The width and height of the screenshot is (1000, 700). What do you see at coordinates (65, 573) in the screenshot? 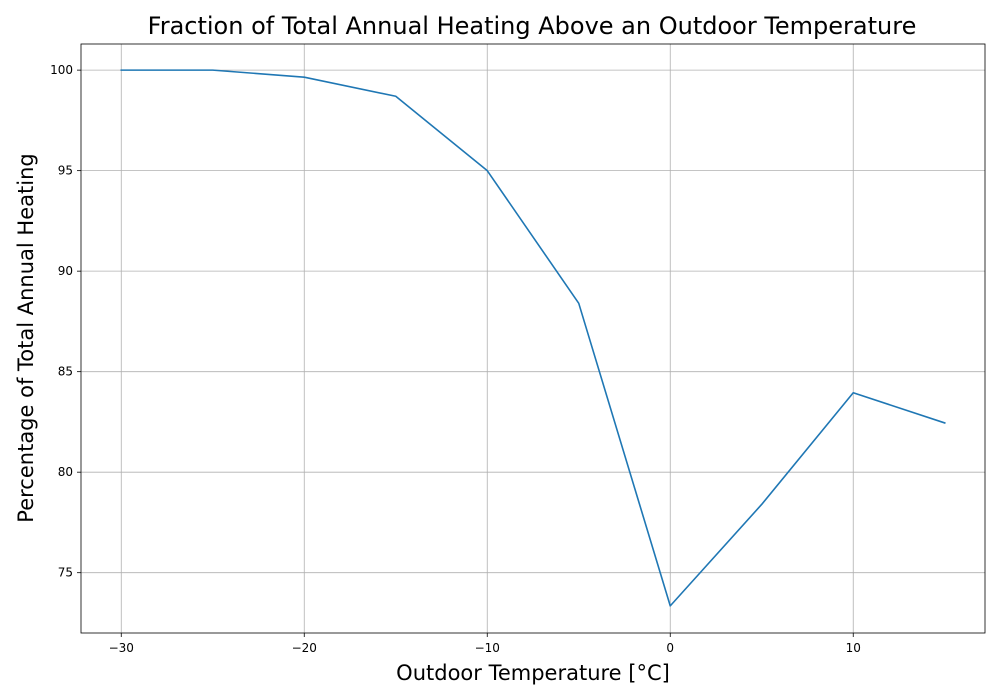
I see `y-tick-label: 75` at bounding box center [65, 573].